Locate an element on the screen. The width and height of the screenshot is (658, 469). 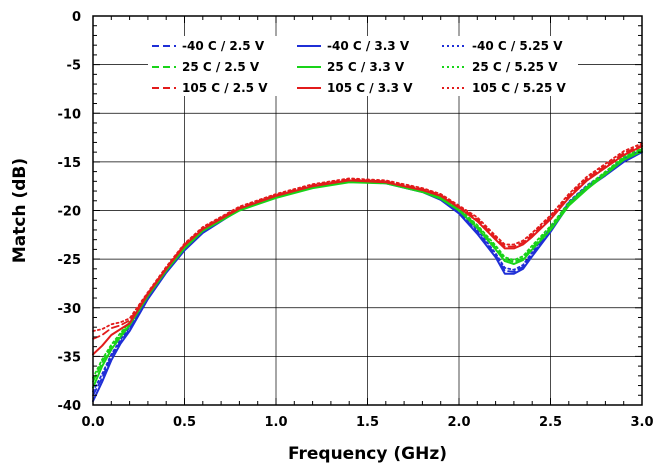
x-tick-label: 0.5 is located at coordinates (184, 422).